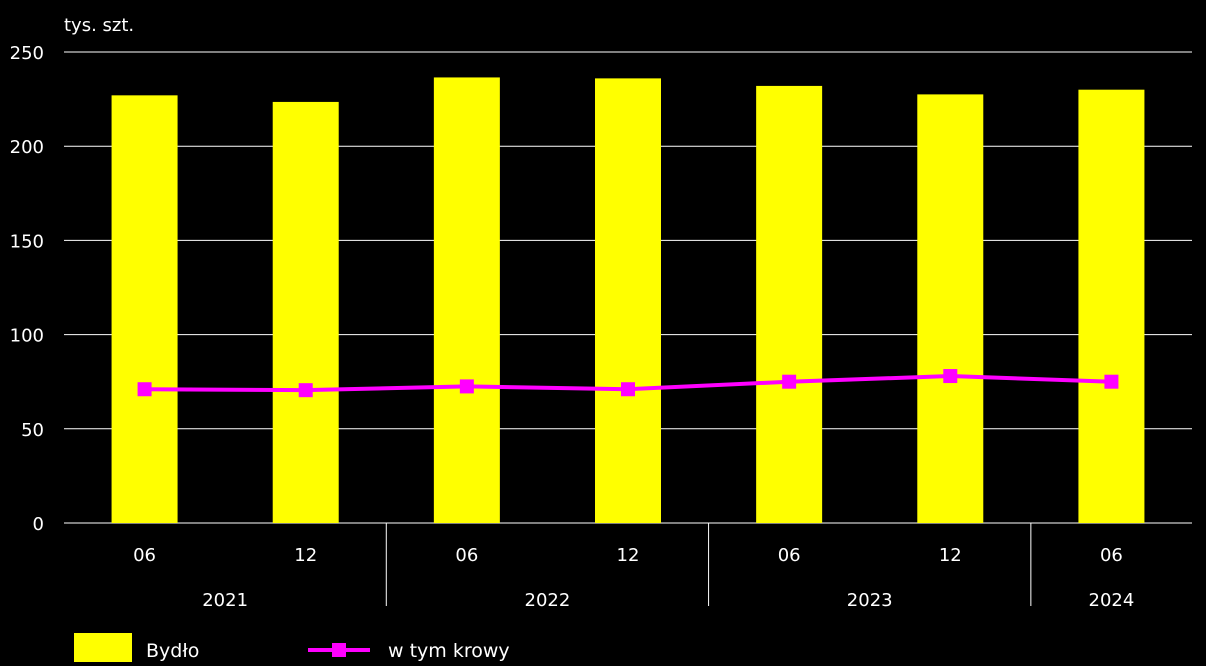 This screenshot has height=666, width=1206. I want to click on y-tick-label: 50, so click(32, 430).